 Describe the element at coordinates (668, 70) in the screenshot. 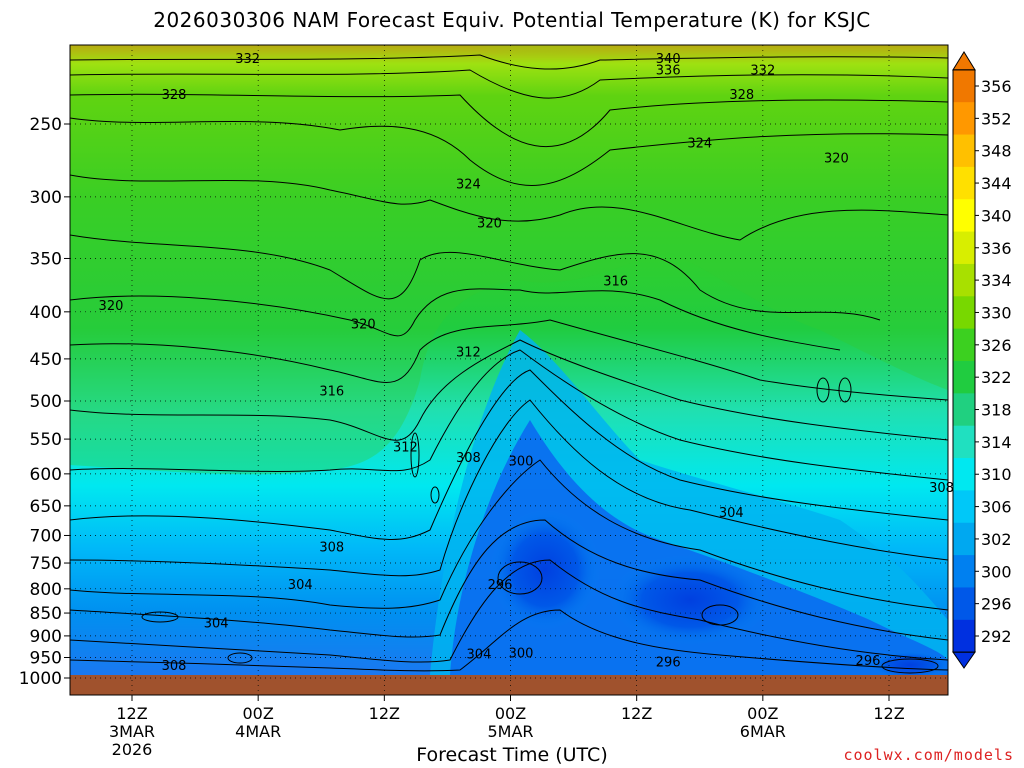

I see `contour-label: 336` at that location.